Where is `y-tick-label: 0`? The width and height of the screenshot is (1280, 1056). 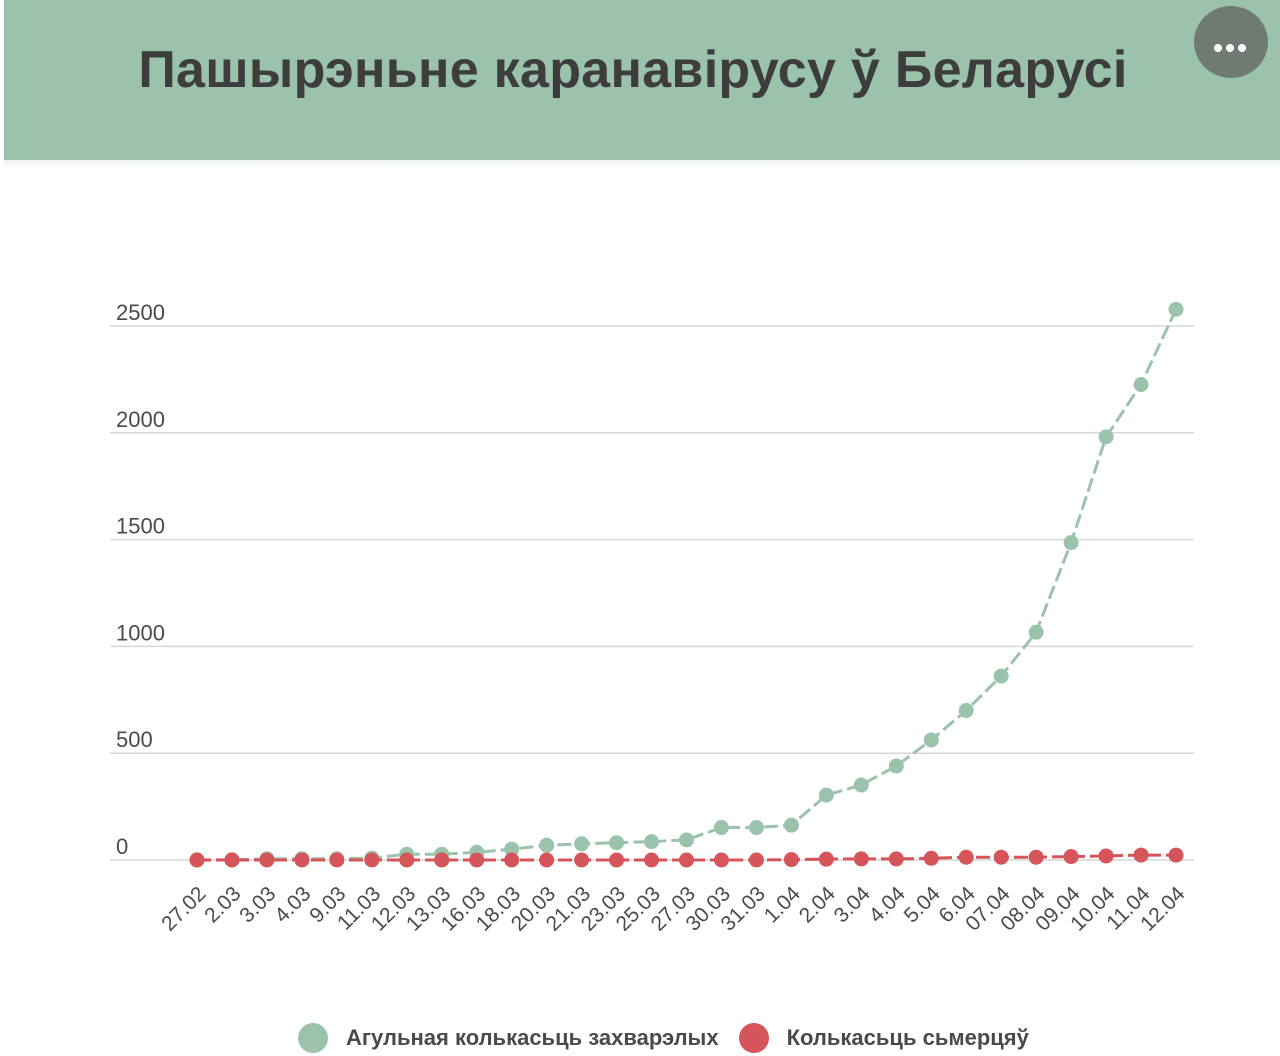 y-tick-label: 0 is located at coordinates (122, 846).